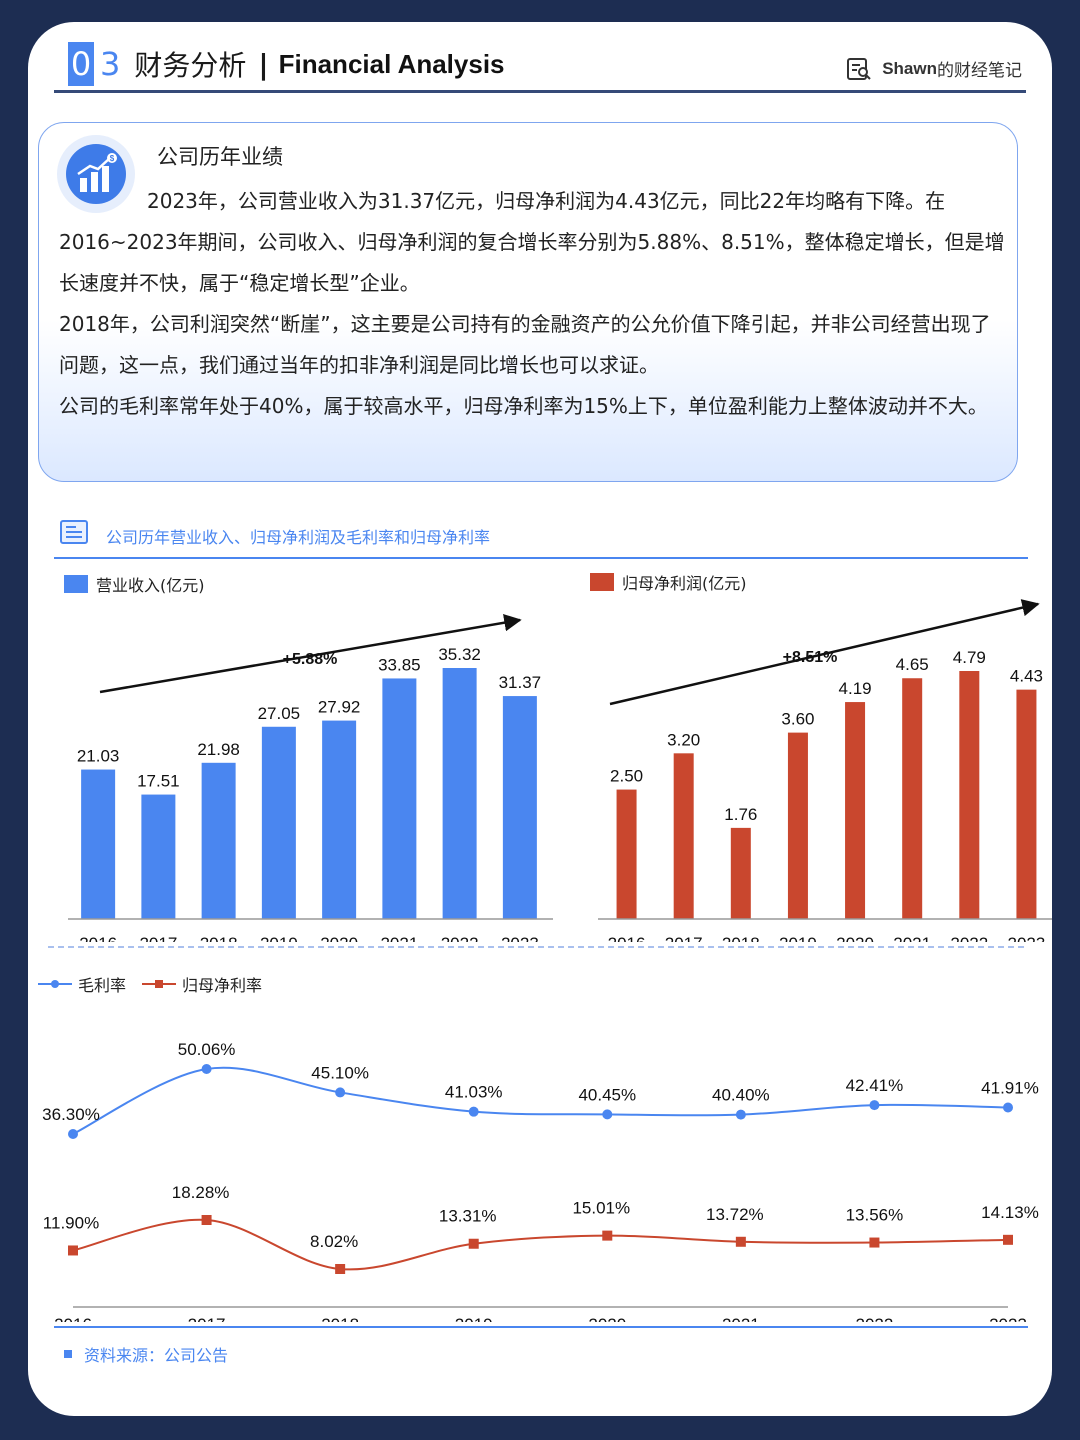 The image size is (1080, 1440). What do you see at coordinates (68, 1354) in the screenshot?
I see `source-bullet` at bounding box center [68, 1354].